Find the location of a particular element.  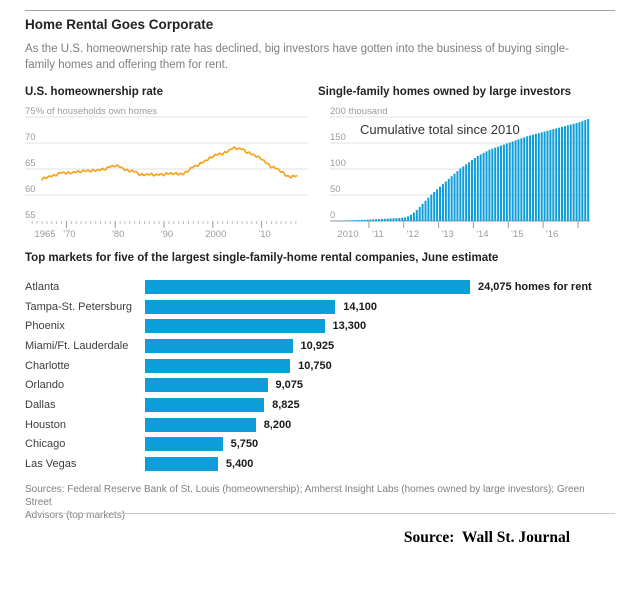

market-label: Las Vegas is located at coordinates (51, 464).